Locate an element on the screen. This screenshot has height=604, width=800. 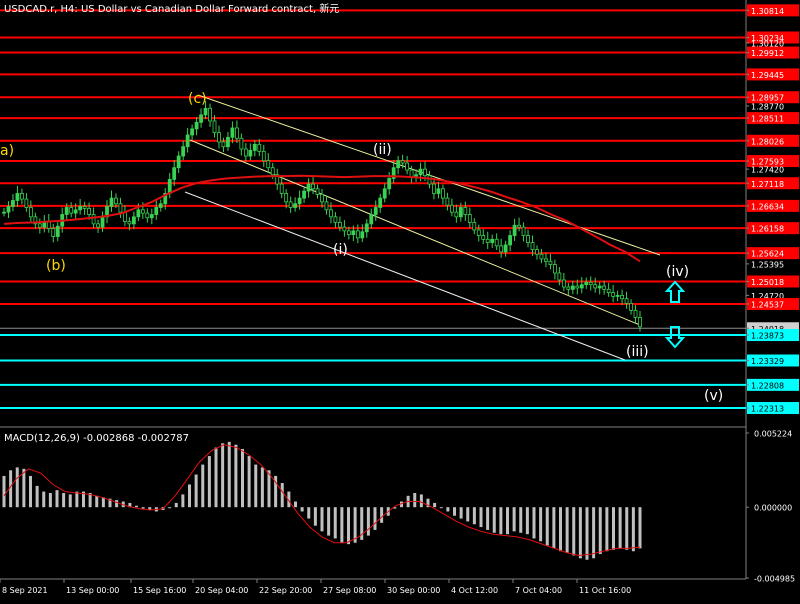
time-axis-label: 15 Sep 16:00 is located at coordinates (159, 590).